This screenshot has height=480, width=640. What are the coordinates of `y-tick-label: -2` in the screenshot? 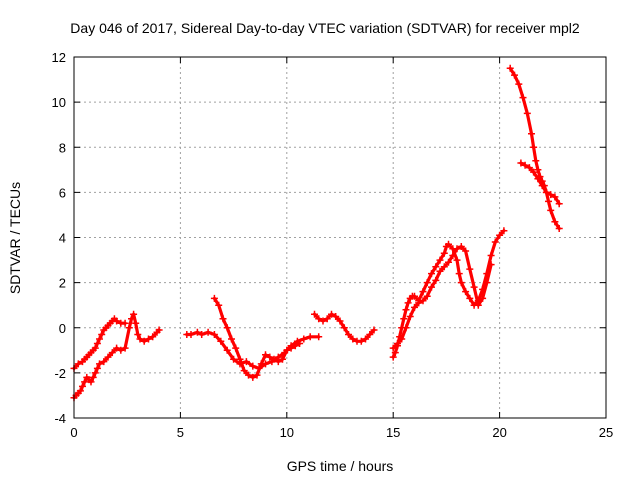 It's located at (60, 373).